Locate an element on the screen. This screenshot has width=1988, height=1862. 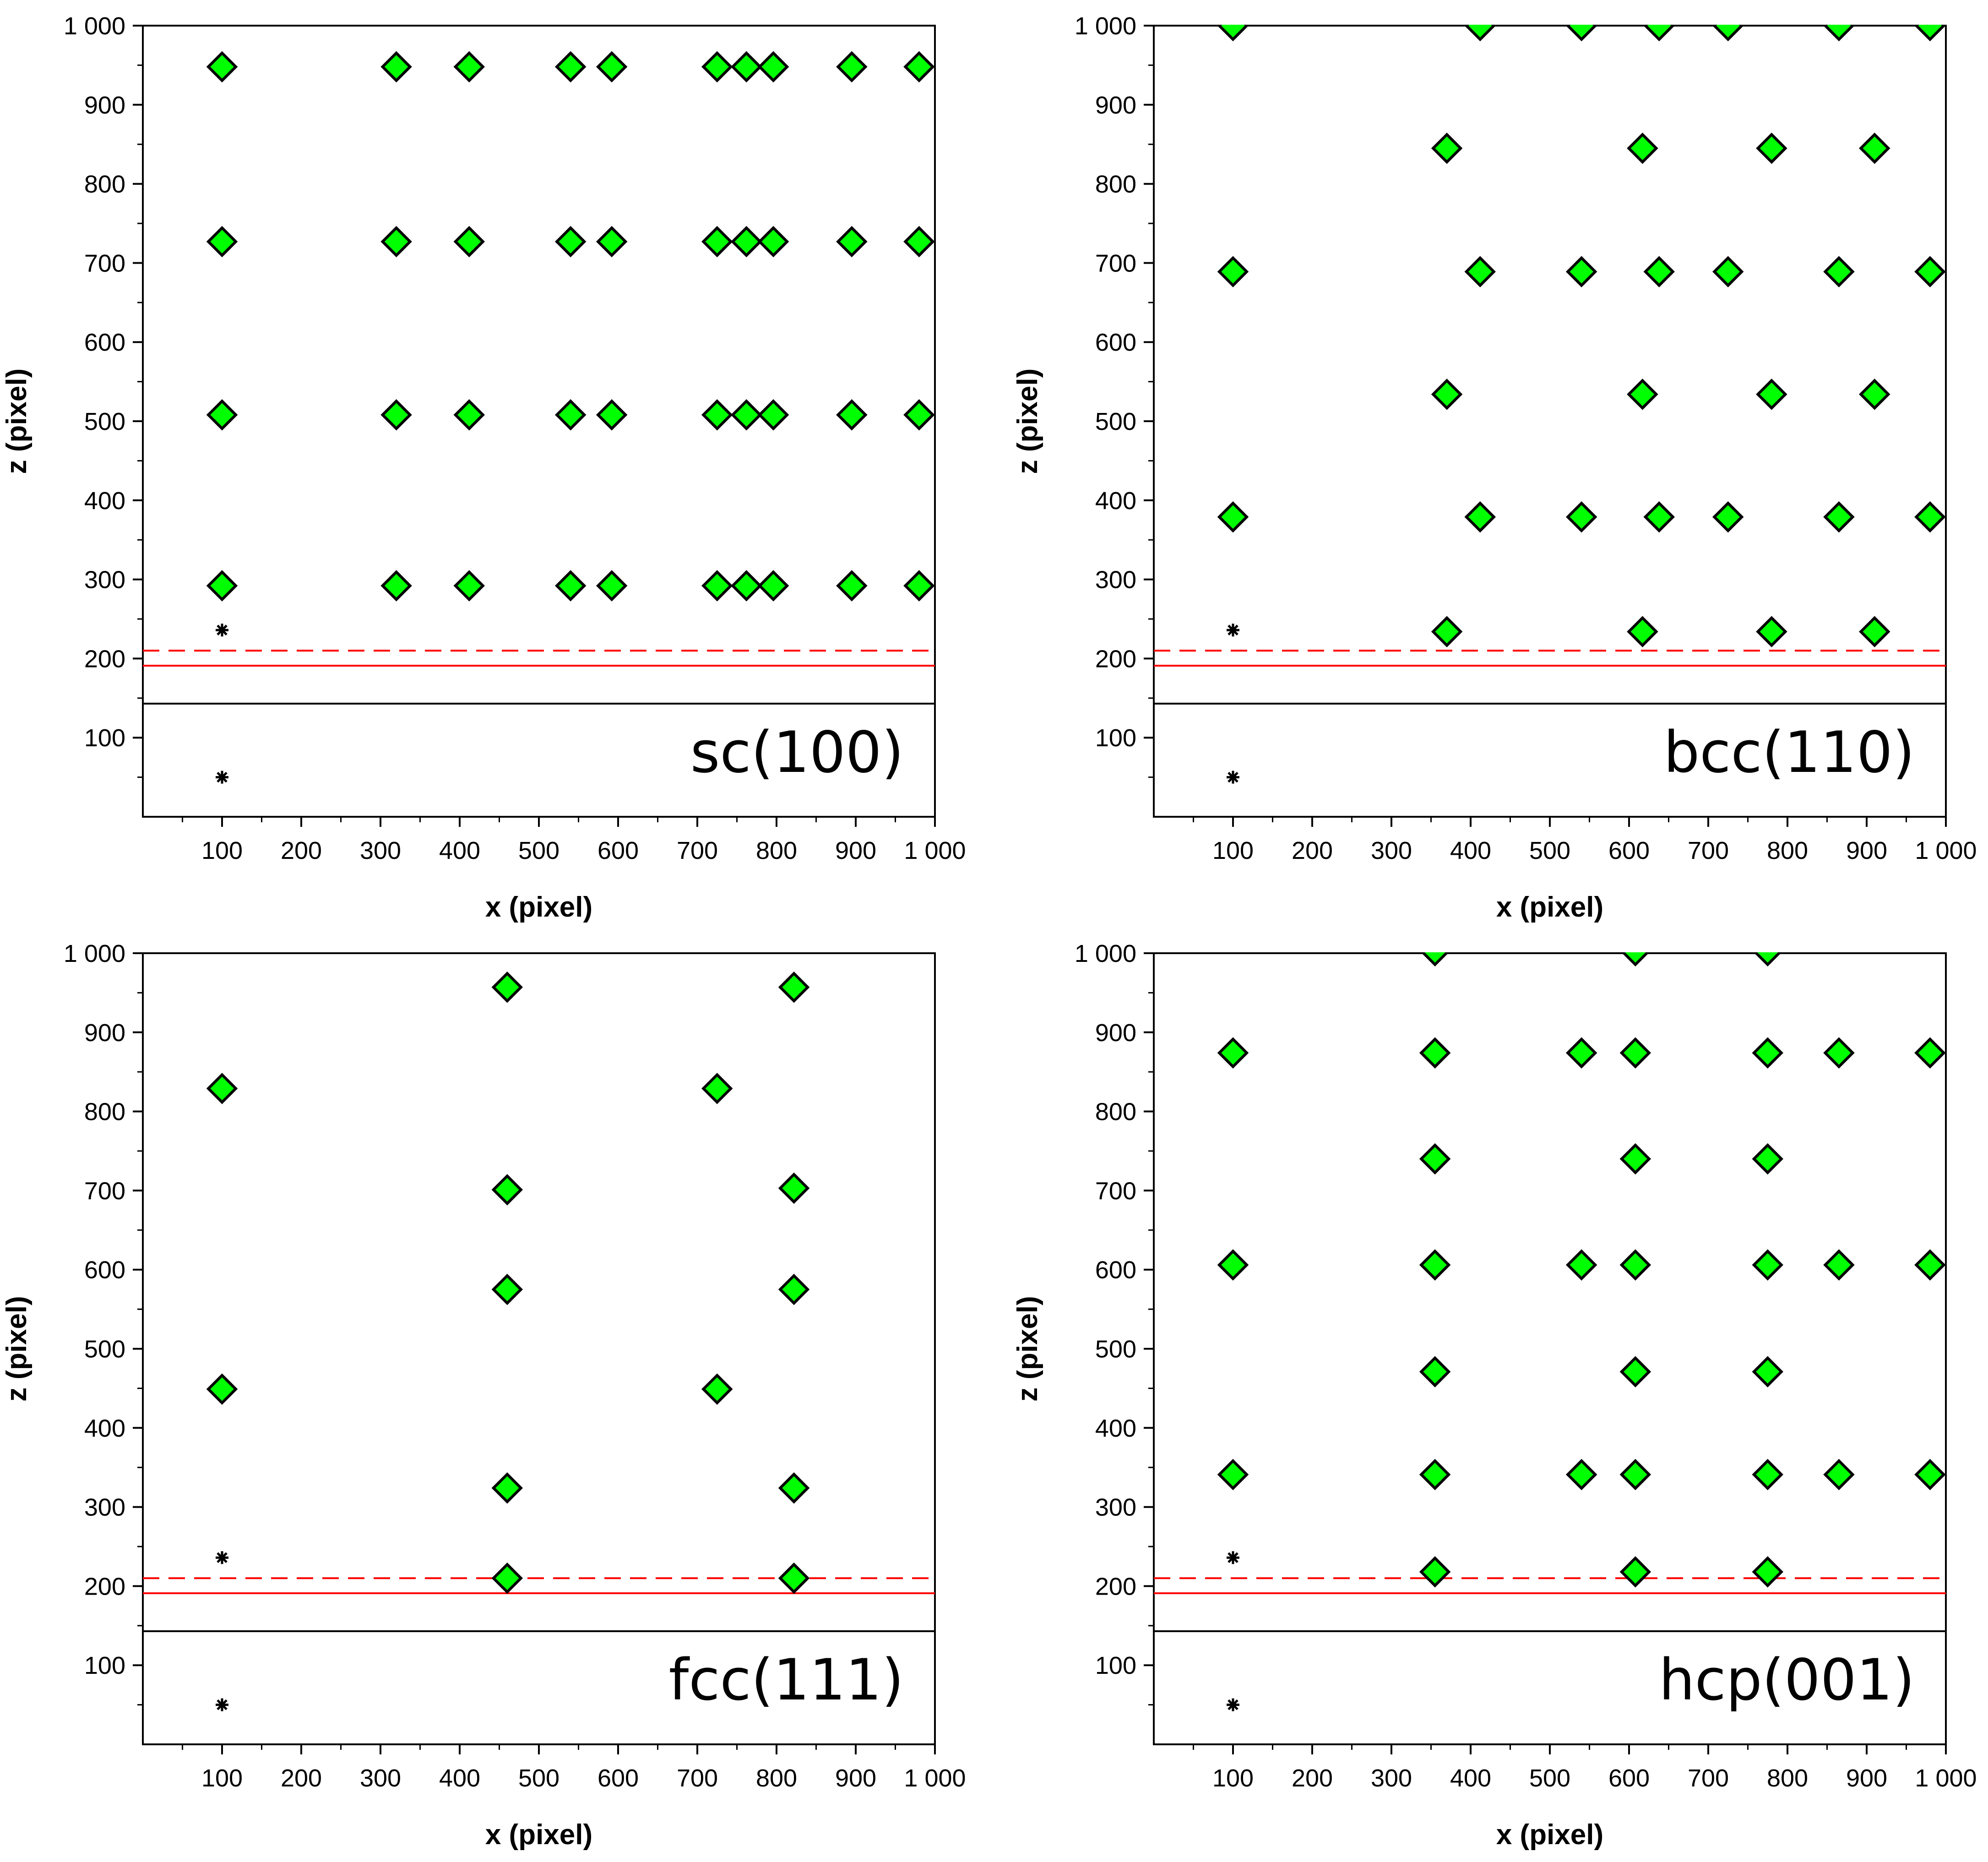
y-tick-label: 500 is located at coordinates (104, 421).